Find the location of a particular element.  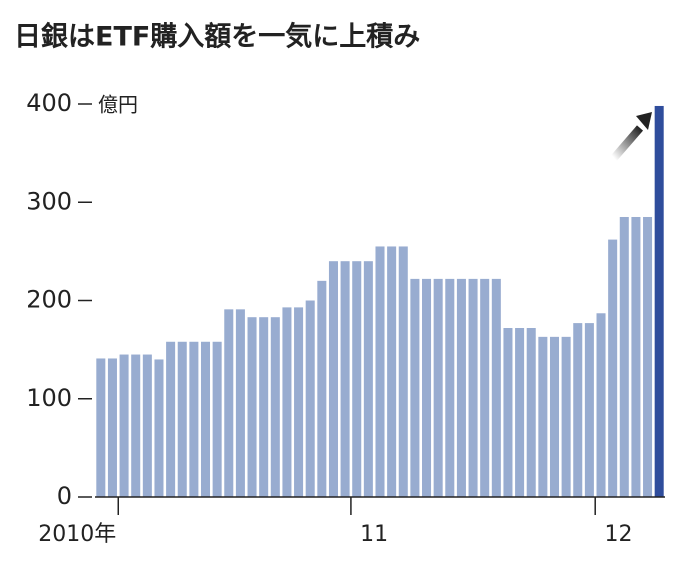

chart-title: 日銀はETF購入額を一気に上積み is located at coordinates (217, 37).